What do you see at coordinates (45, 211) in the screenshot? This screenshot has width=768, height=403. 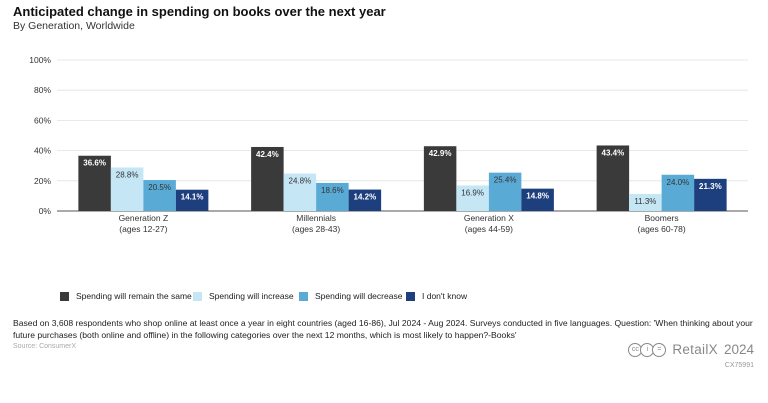 I see `y-tick-label: 0%` at bounding box center [45, 211].